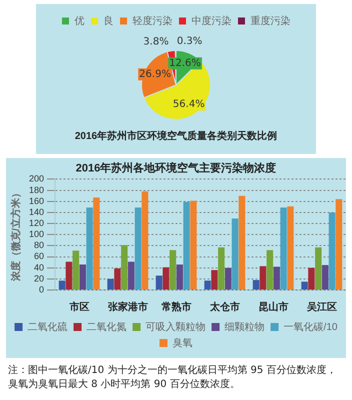  I want to click on chart-title: 2016年苏州各地环境空气主要污染物浓度, so click(176, 168).